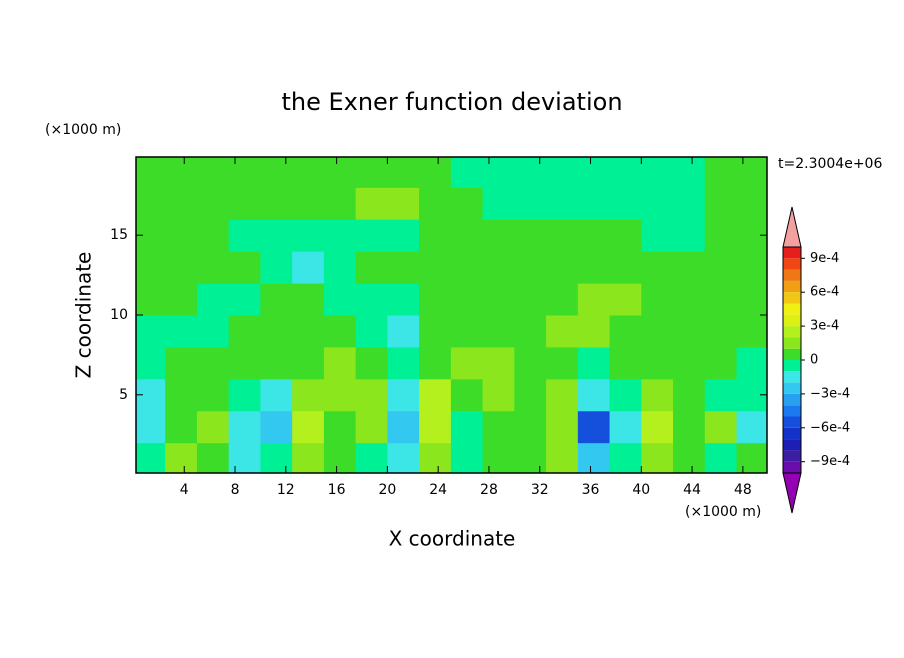 This screenshot has height=658, width=904. I want to click on time-annotation: t=2.3004e+06, so click(830, 164).